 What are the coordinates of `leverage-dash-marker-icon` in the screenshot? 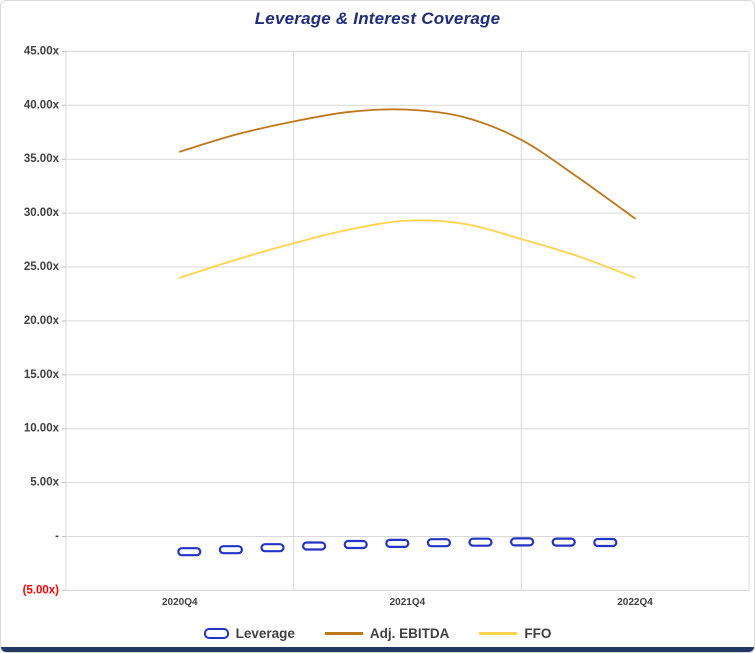 It's located at (216, 633).